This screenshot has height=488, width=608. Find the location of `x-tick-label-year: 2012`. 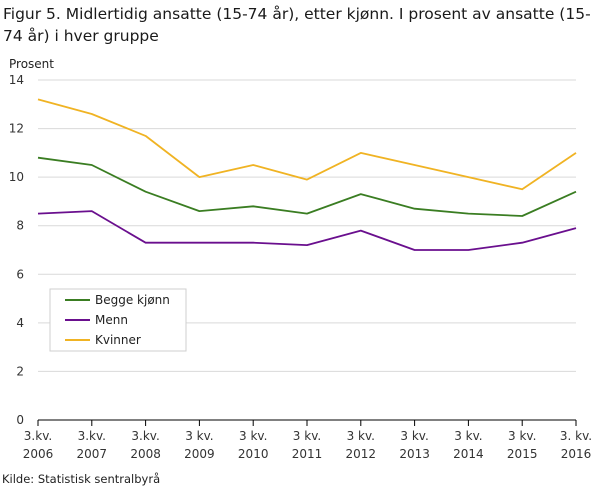

x-tick-label-year: 2012 is located at coordinates (361, 454).